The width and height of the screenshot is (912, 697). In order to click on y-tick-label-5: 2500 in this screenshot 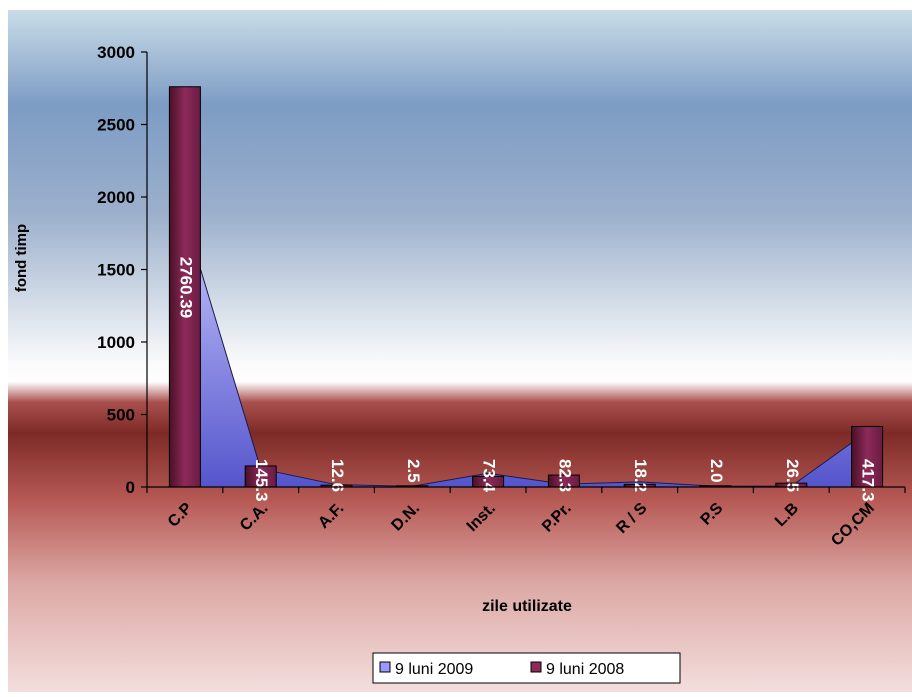, I will do `click(116, 125)`.